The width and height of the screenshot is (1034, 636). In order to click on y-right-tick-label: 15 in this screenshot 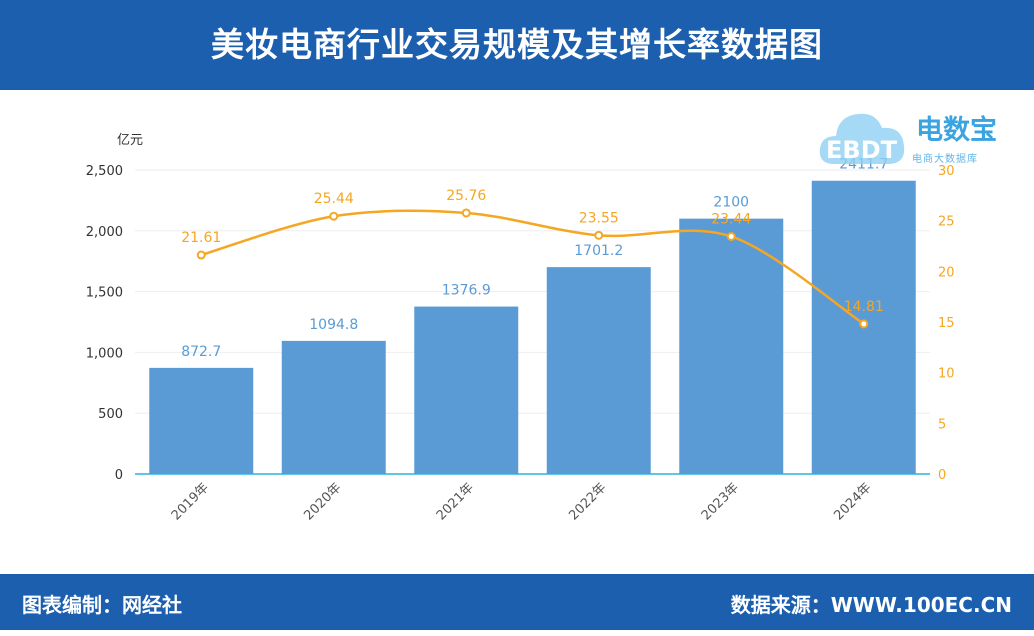, I will do `click(946, 323)`.